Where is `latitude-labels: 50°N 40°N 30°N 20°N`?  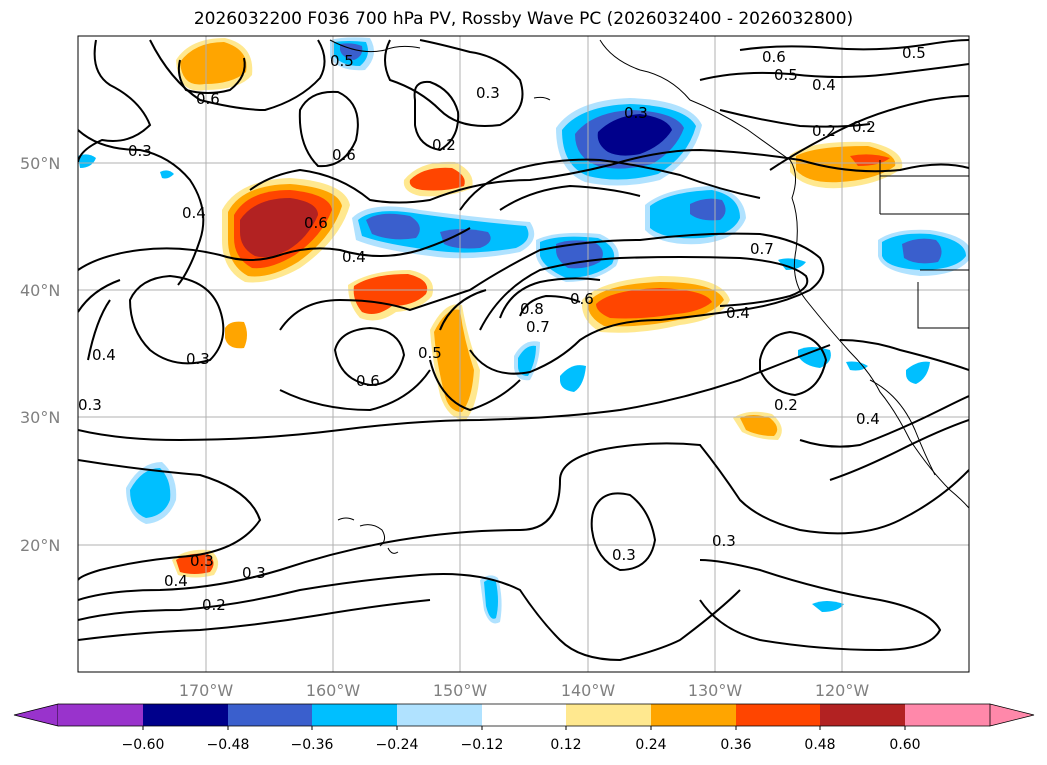 latitude-labels: 50°N 40°N 30°N 20°N is located at coordinates (40, 354).